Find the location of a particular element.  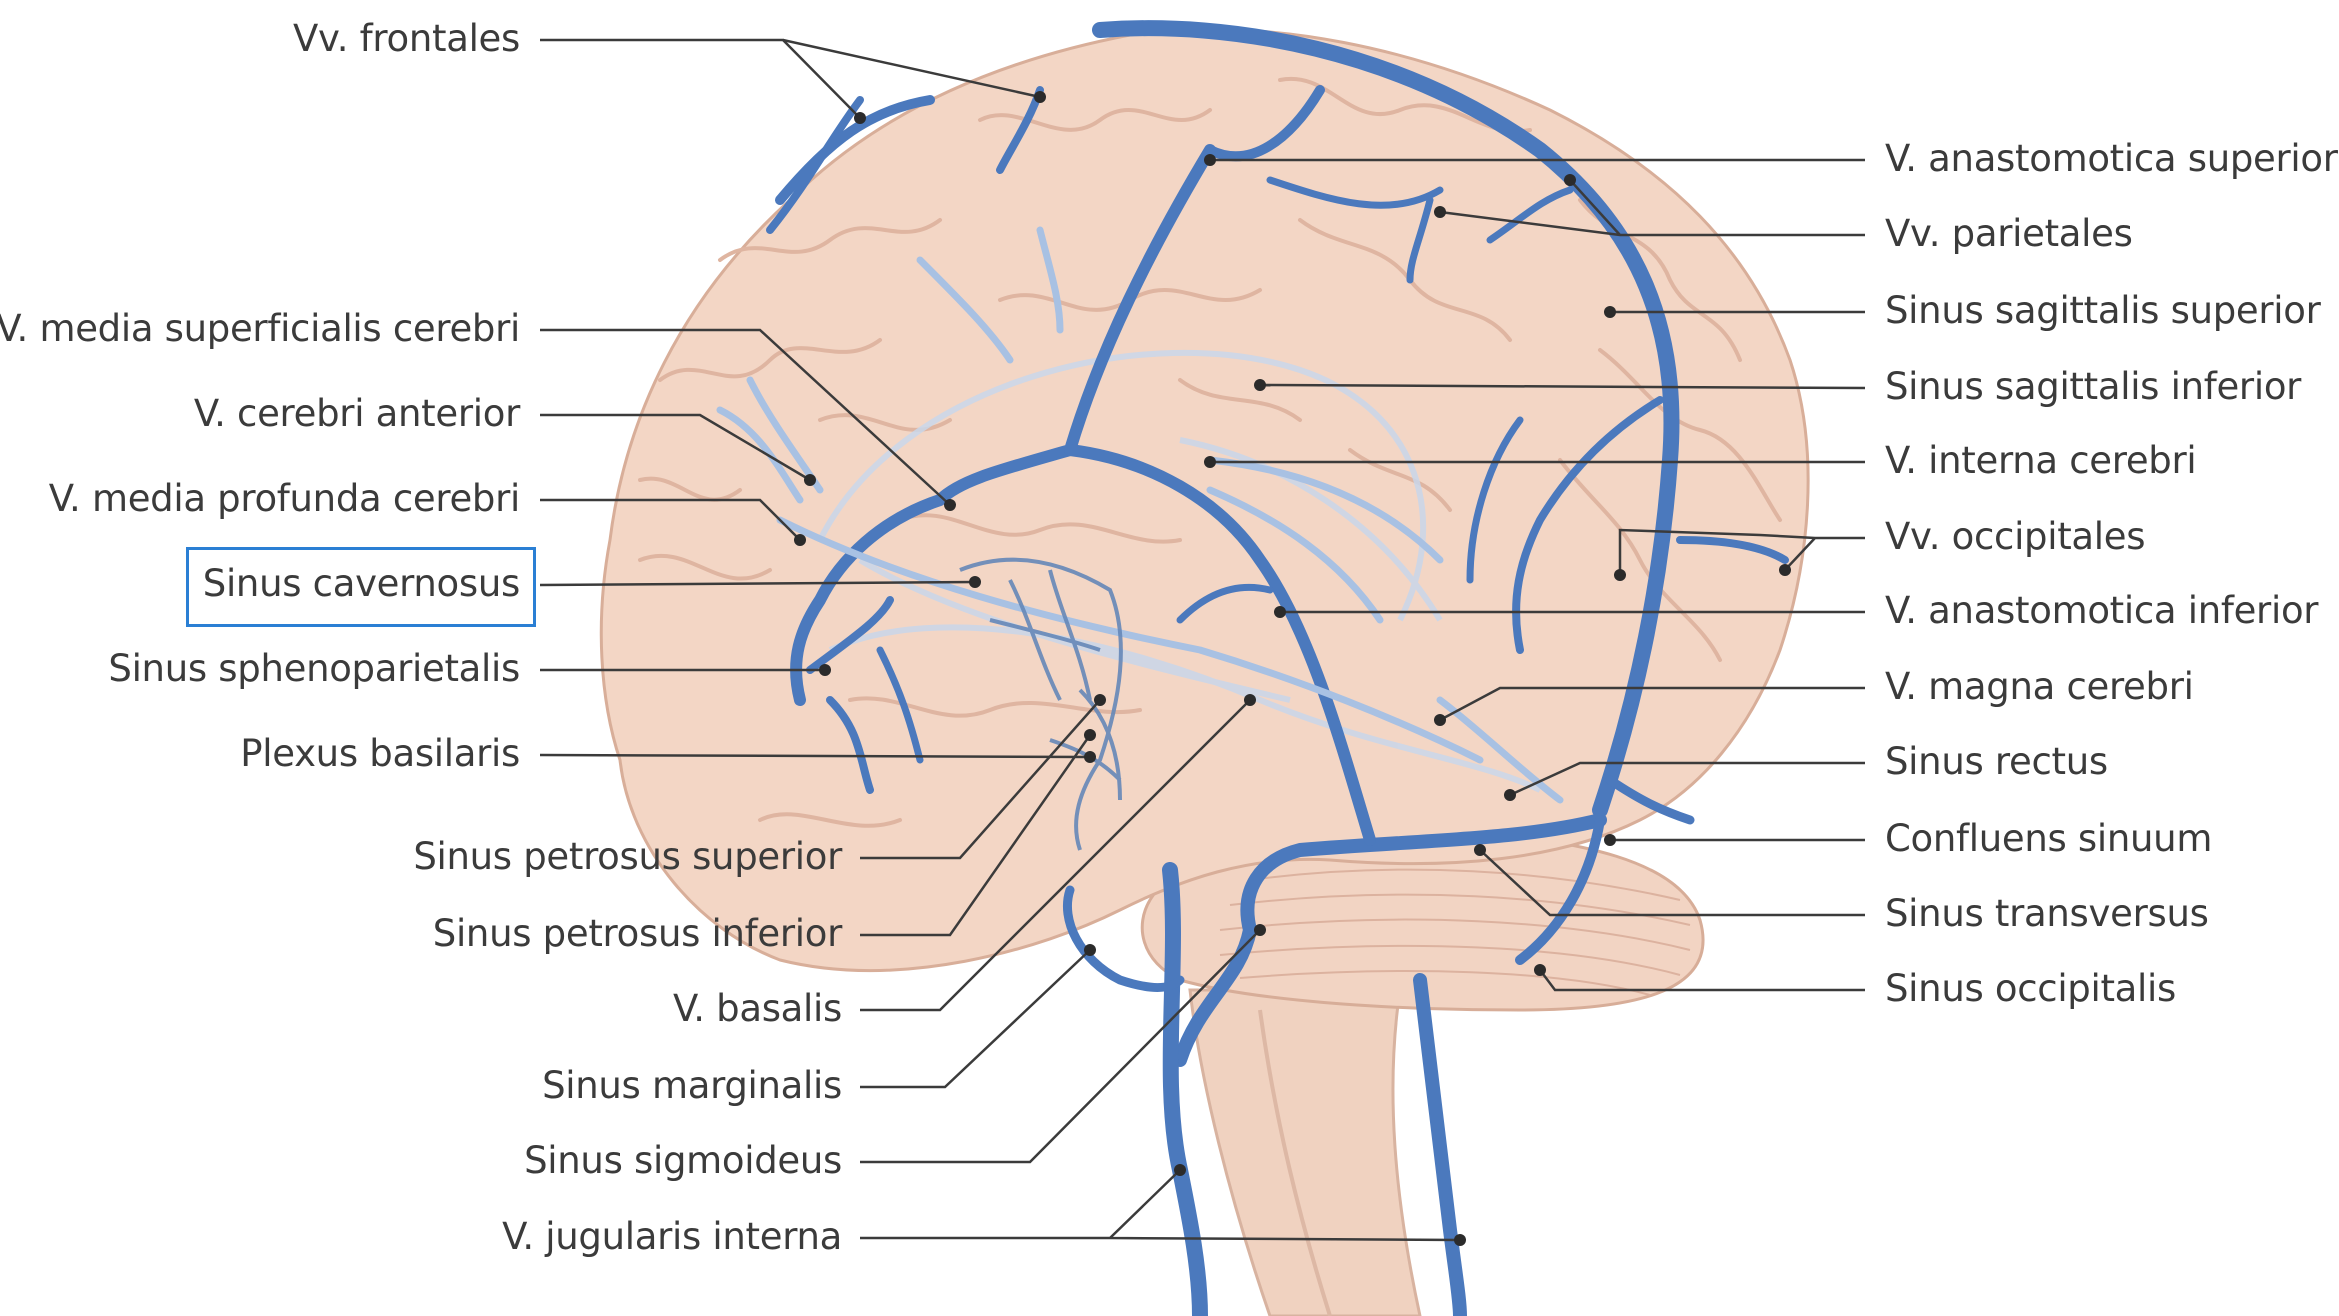

label-vv-frontales: Vv. frontales is located at coordinates (406, 38).